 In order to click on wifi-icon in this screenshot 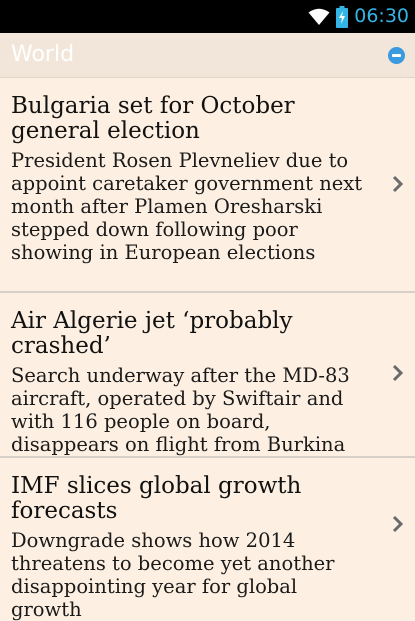, I will do `click(319, 16)`.